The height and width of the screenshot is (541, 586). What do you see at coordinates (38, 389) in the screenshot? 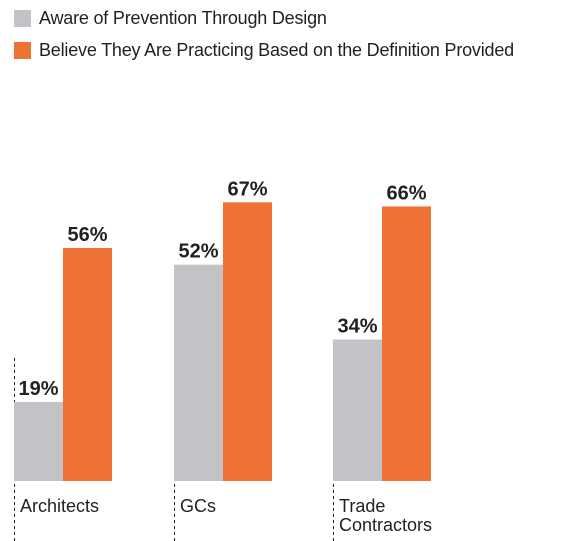
I see `value-label-architects-aware: 19%` at bounding box center [38, 389].